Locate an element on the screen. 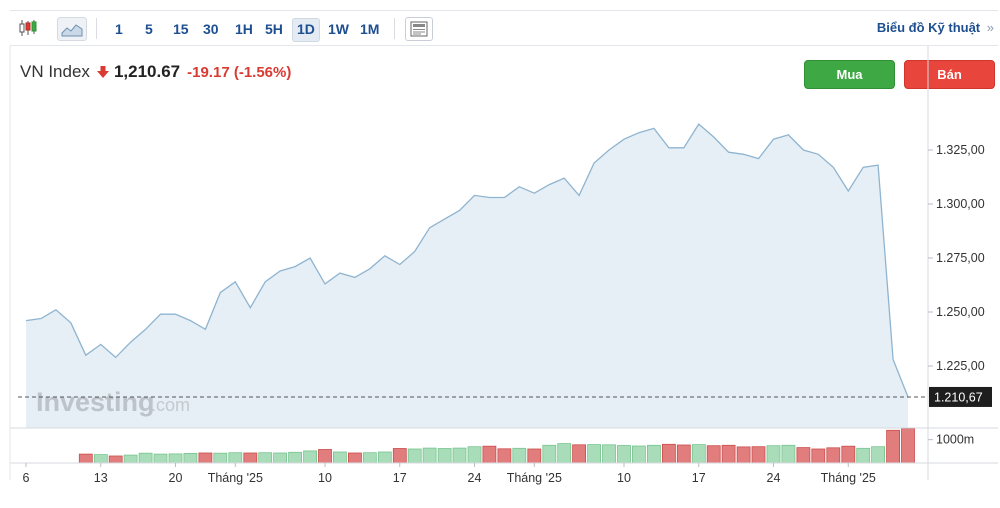  last-price-label-bg is located at coordinates (960, 396).